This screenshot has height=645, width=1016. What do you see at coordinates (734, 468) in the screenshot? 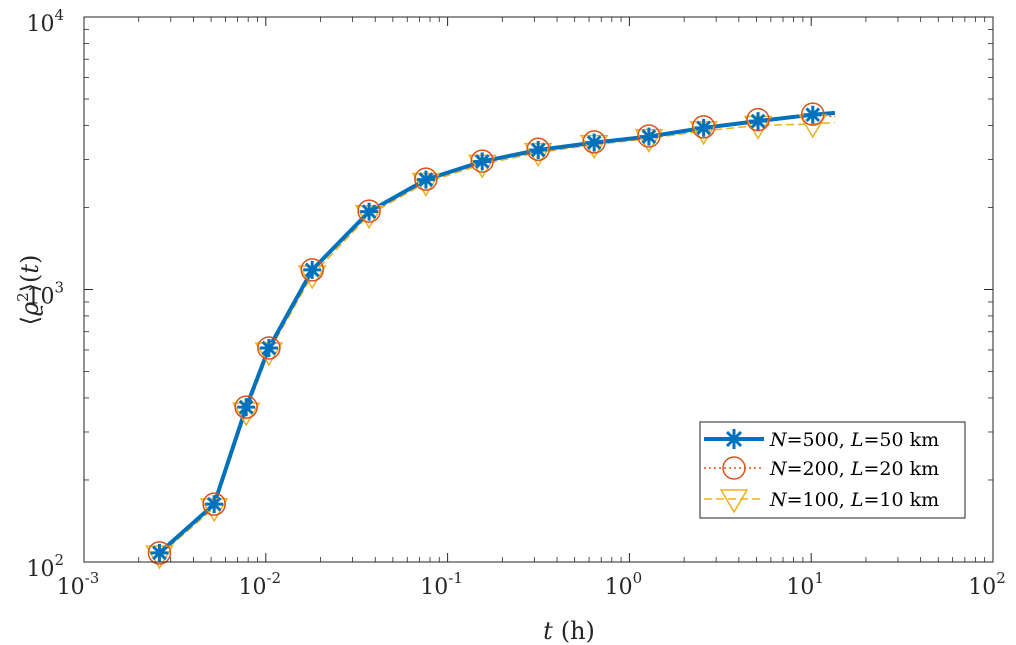
I see `circle-marker-icon` at bounding box center [734, 468].